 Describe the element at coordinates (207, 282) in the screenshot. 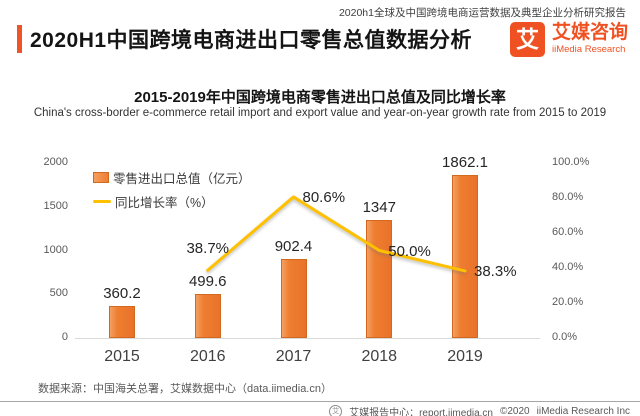

I see `bar-value-label-2016: 499.6` at that location.